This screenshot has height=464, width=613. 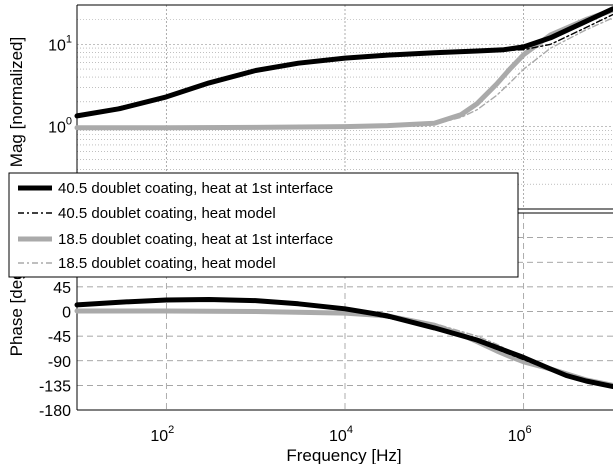 I want to click on phase-tick-label: -135, so click(x=55, y=386).